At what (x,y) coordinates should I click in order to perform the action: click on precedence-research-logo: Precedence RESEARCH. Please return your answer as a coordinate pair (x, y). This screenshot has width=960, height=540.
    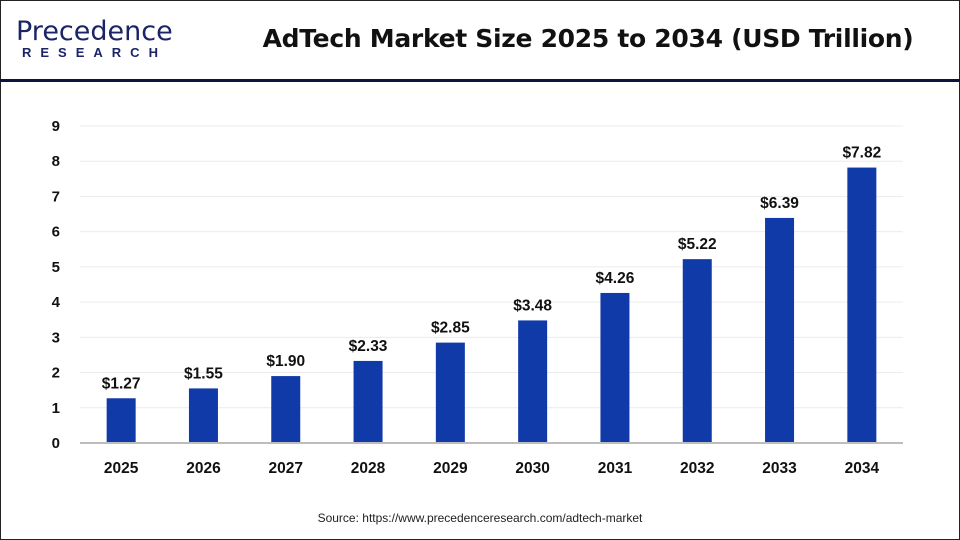
    Looking at the image, I should click on (94, 39).